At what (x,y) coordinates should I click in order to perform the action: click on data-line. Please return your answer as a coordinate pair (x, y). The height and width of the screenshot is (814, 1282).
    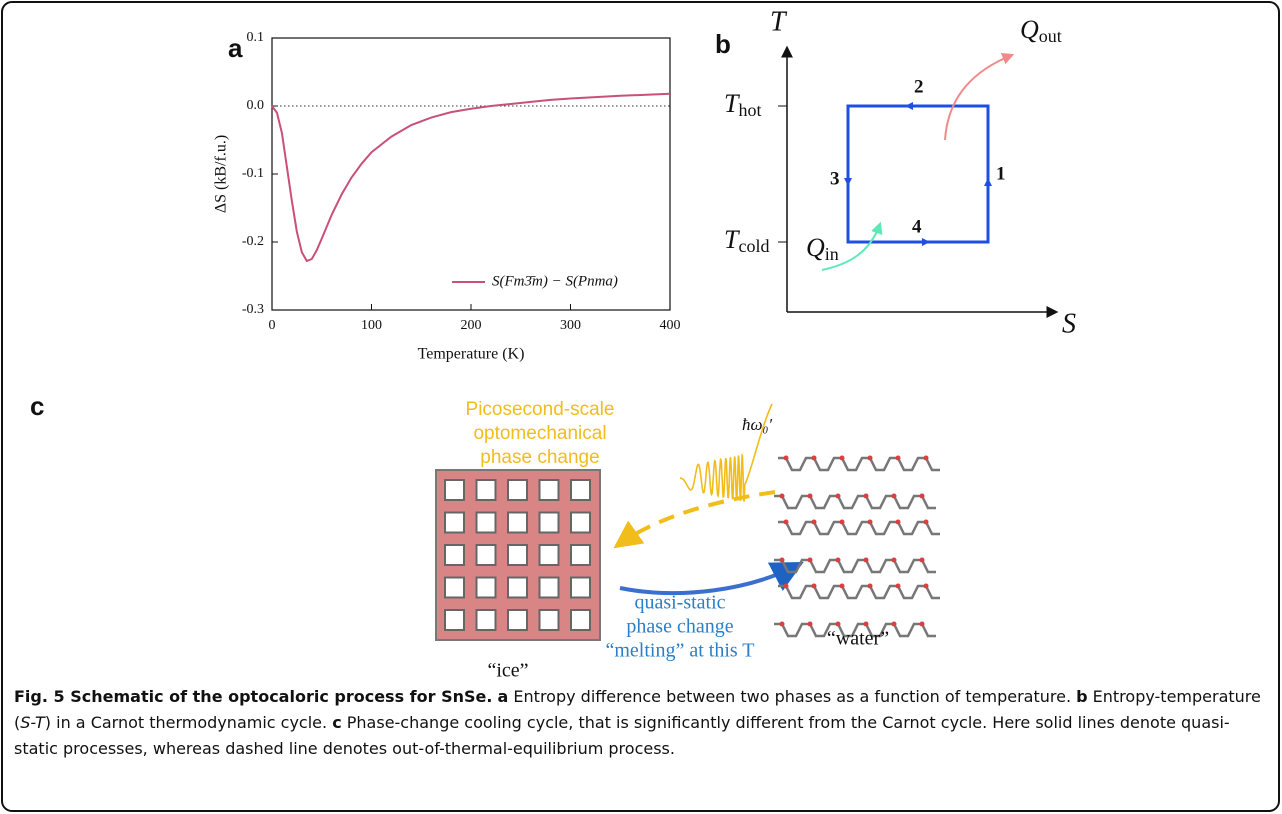
    Looking at the image, I should click on (471, 177).